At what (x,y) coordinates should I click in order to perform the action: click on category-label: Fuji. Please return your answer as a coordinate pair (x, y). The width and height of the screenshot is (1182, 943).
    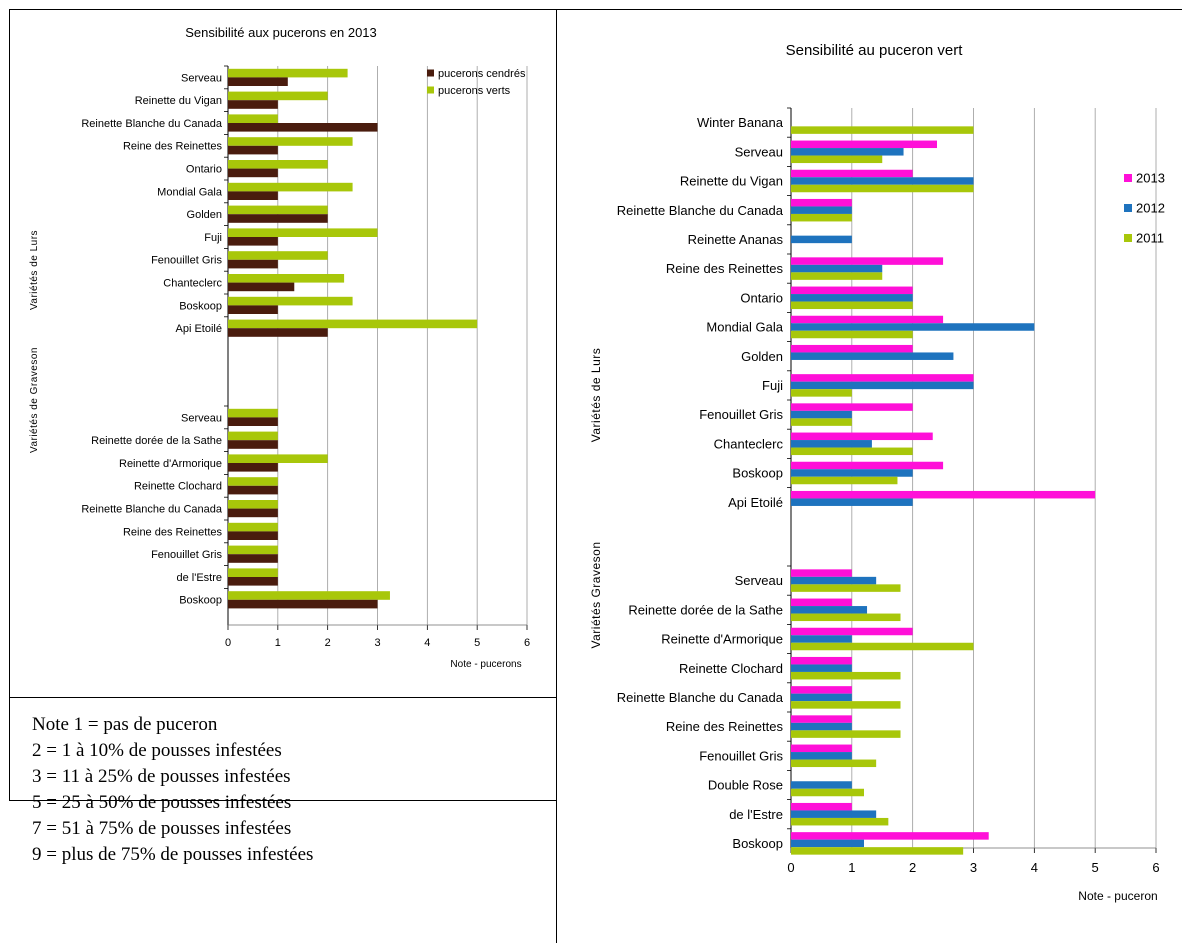
    Looking at the image, I should click on (772, 385).